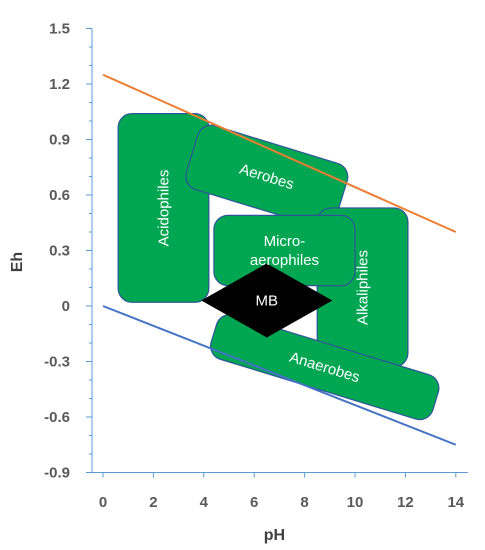 The height and width of the screenshot is (550, 485). Describe the element at coordinates (304, 502) in the screenshot. I see `x-tick-label: 8` at that location.